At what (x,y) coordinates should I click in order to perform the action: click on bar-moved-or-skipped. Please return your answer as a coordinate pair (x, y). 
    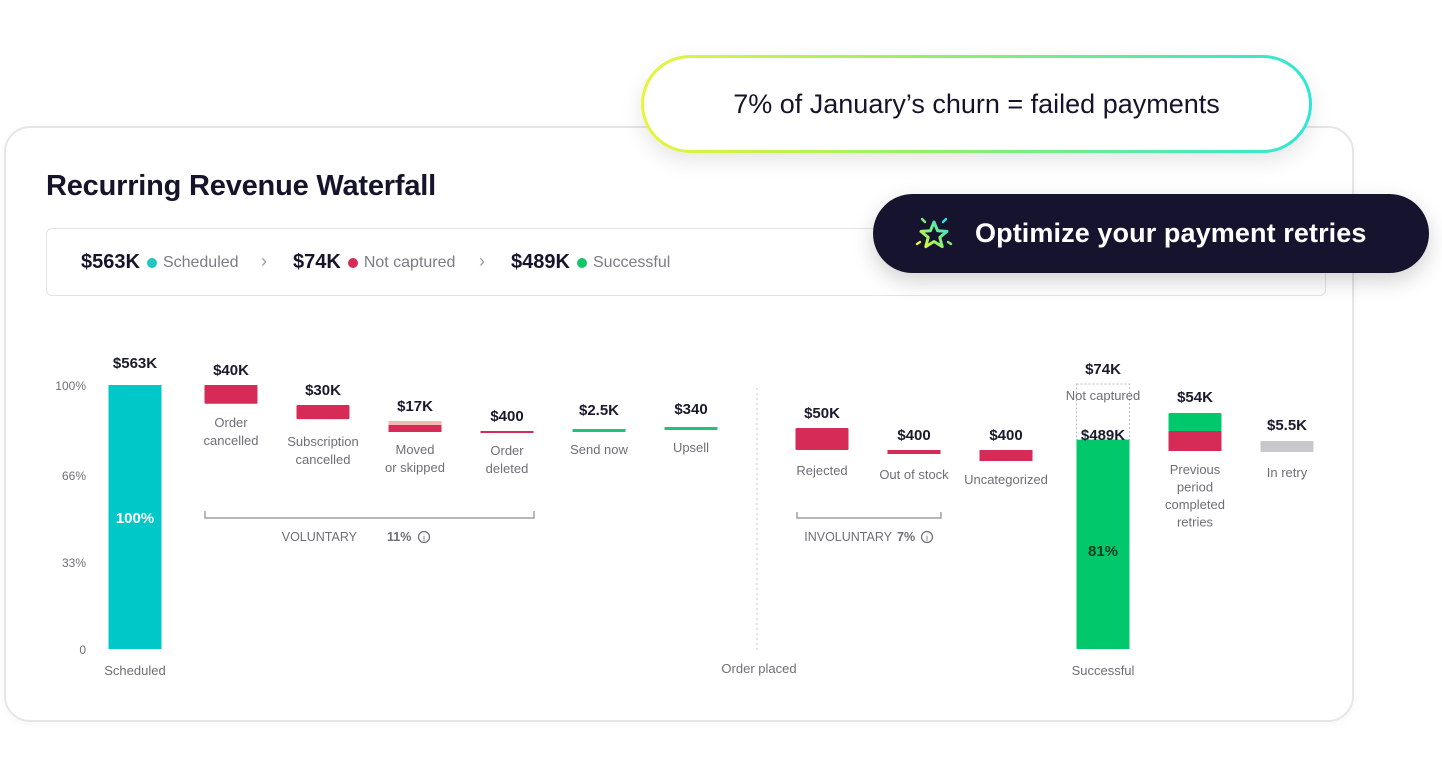
    Looking at the image, I should click on (415, 428).